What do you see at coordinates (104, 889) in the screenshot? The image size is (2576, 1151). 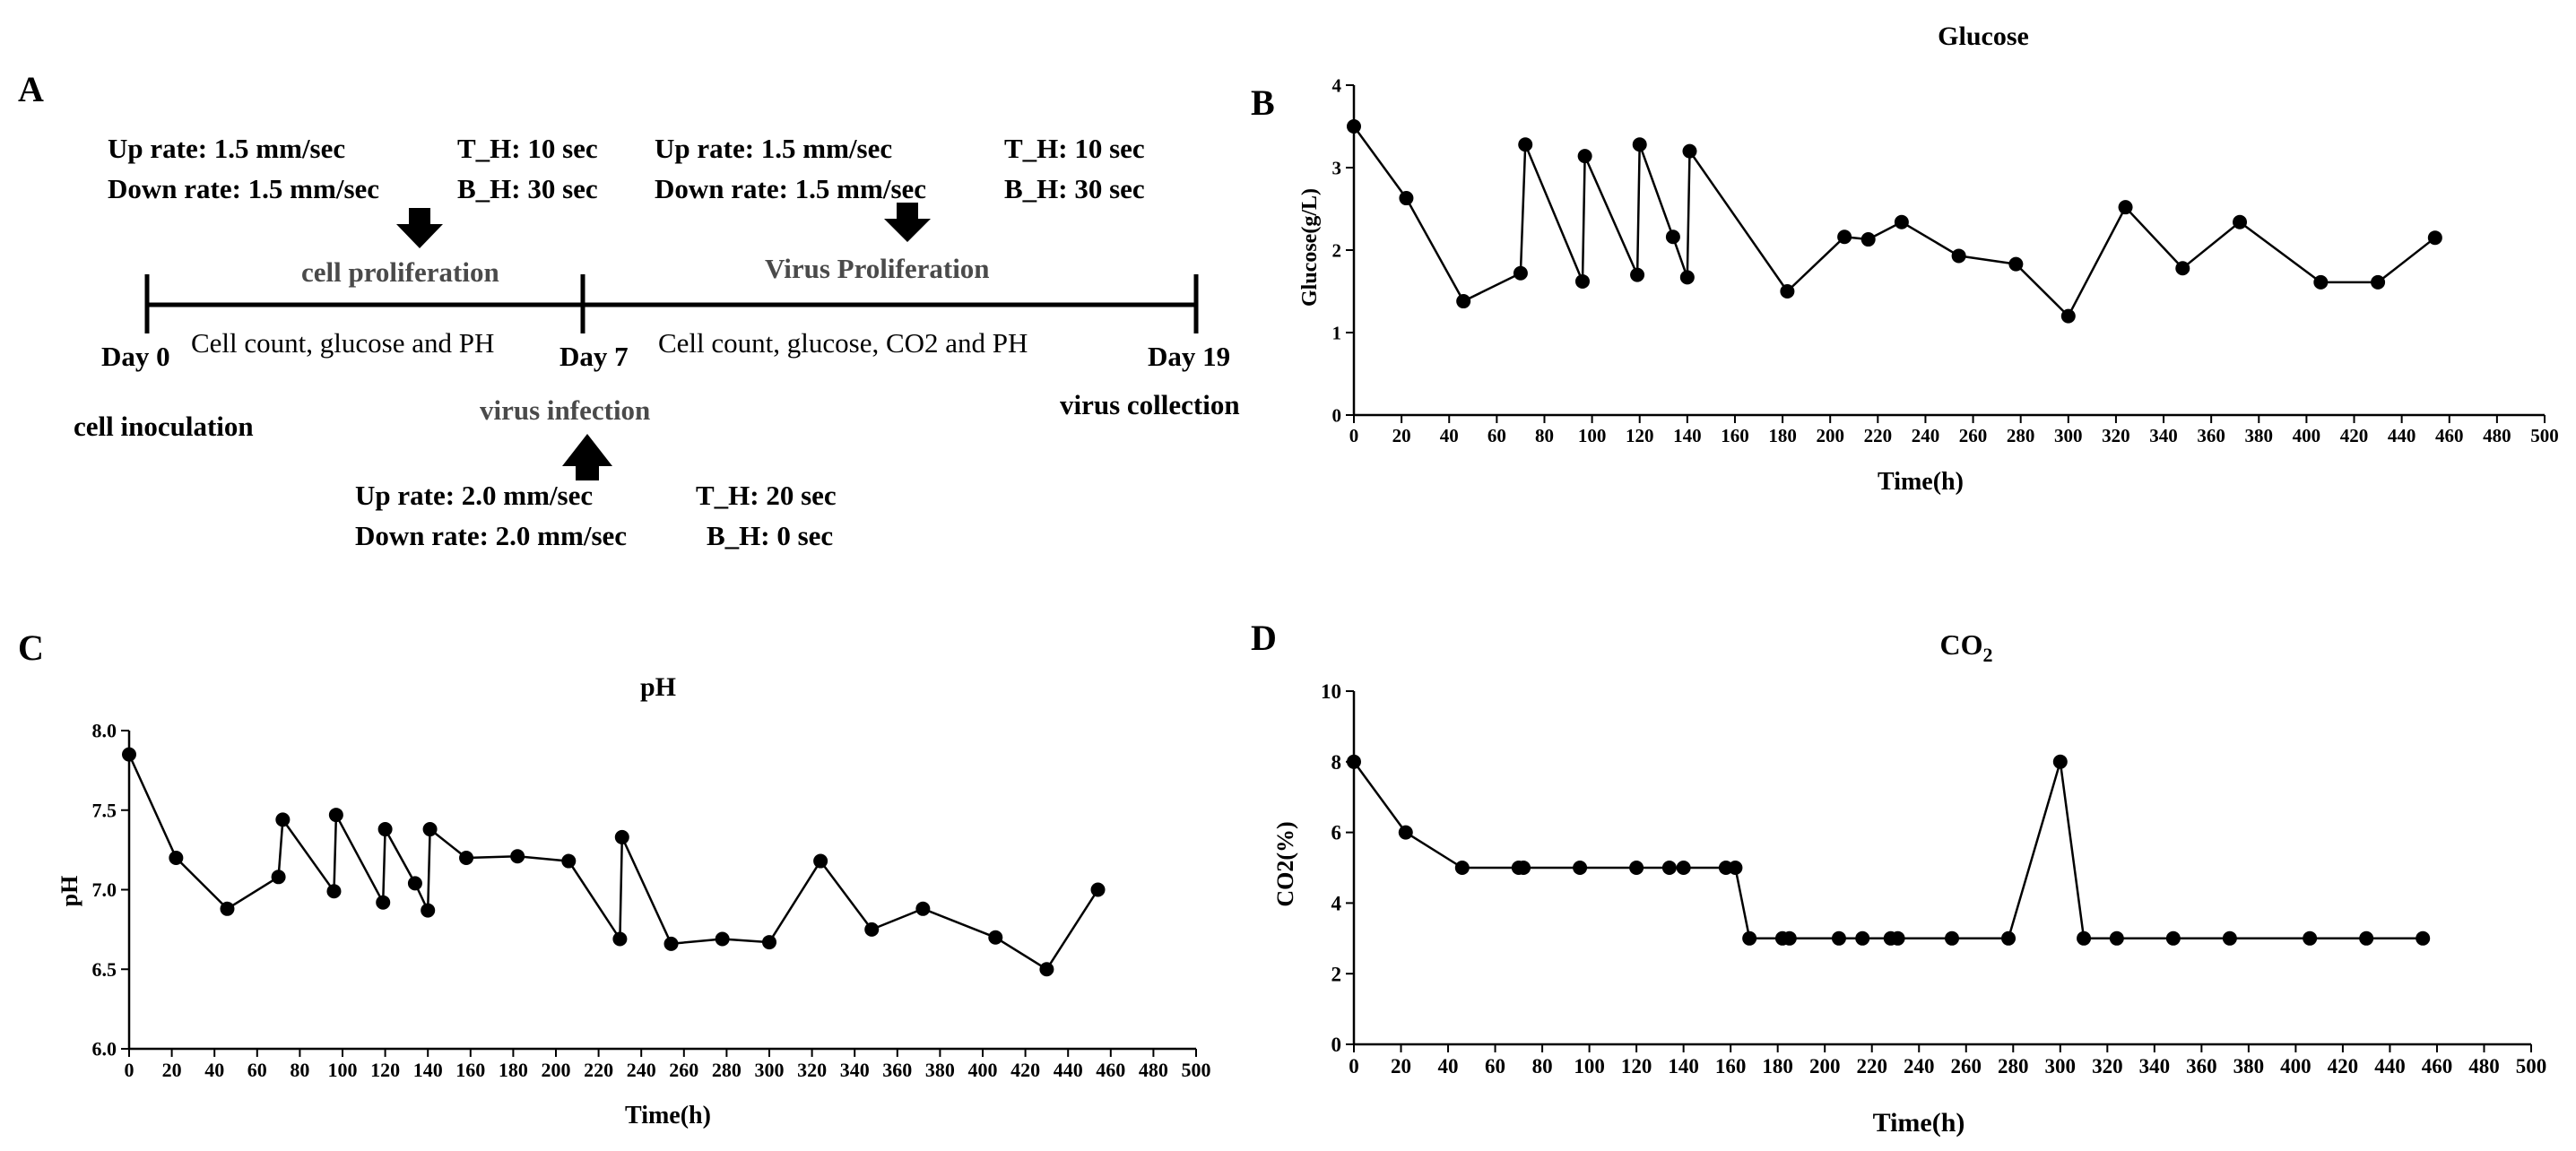 I see `ph-y-tick-label: 7.0` at bounding box center [104, 889].